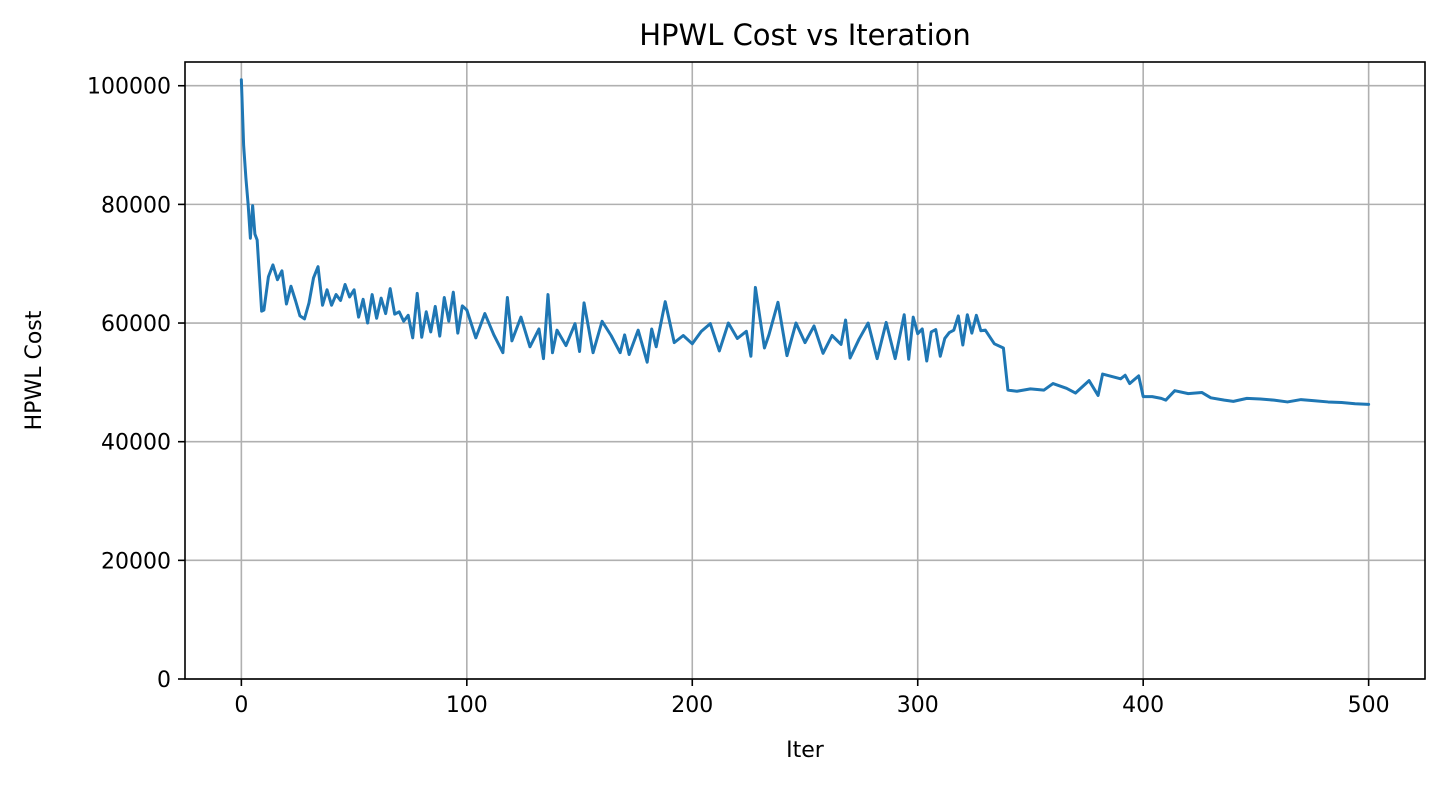 Image resolution: width=1444 pixels, height=785 pixels. What do you see at coordinates (1143, 705) in the screenshot?
I see `x-tick-label: 400` at bounding box center [1143, 705].